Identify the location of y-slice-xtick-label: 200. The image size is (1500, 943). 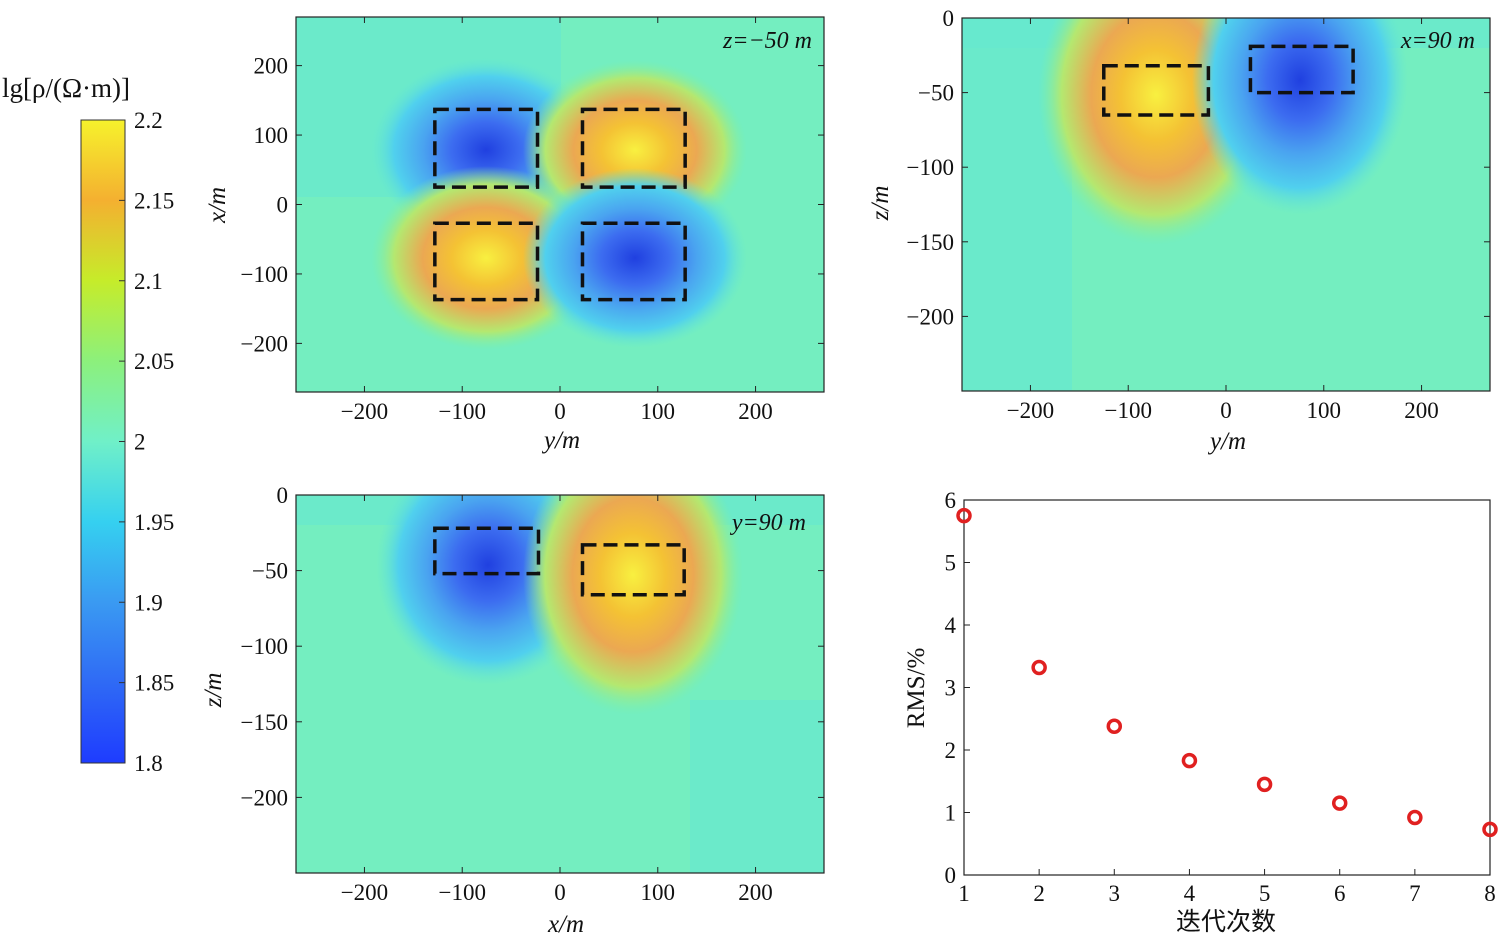
(755, 892).